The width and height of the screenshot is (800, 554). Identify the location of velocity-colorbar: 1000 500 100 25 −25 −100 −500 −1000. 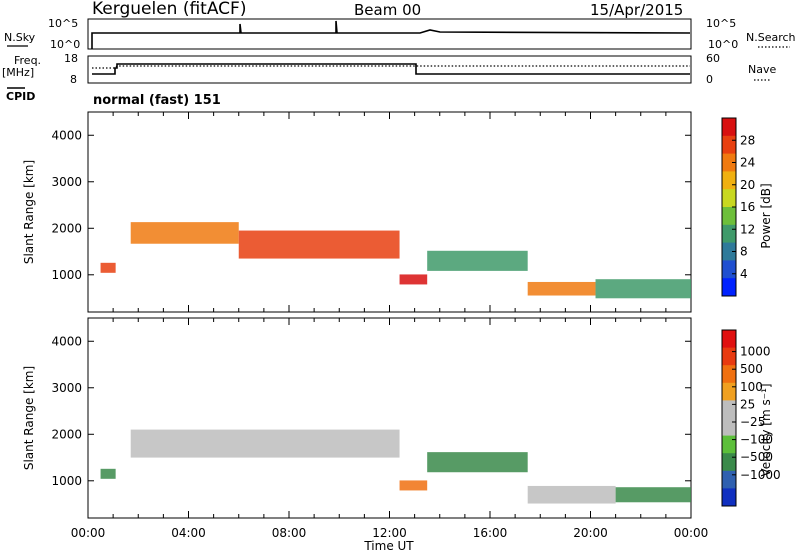
(751, 418).